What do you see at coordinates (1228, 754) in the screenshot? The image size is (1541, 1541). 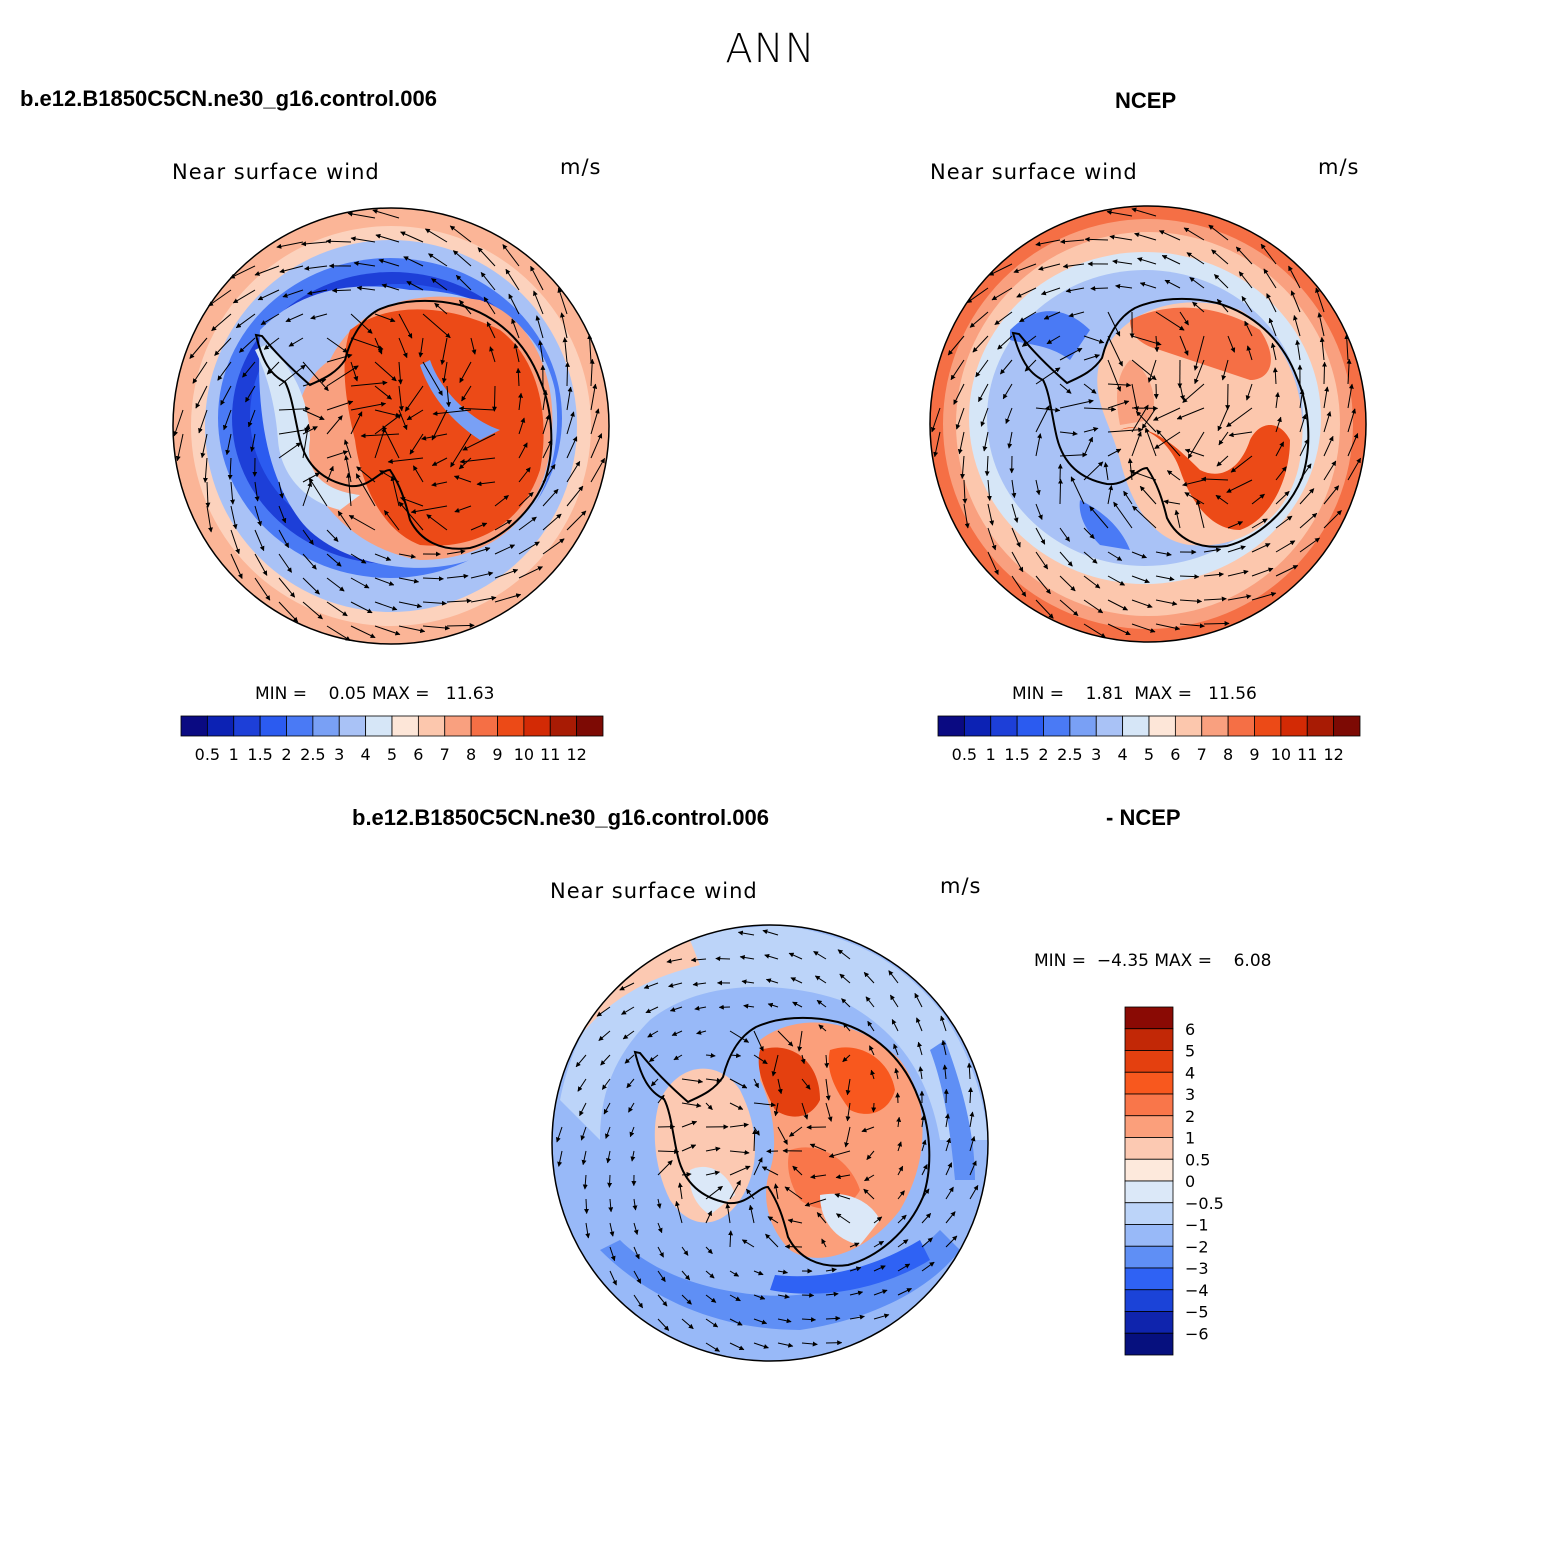 I see `obs-colorbar-tick-label: 8` at bounding box center [1228, 754].